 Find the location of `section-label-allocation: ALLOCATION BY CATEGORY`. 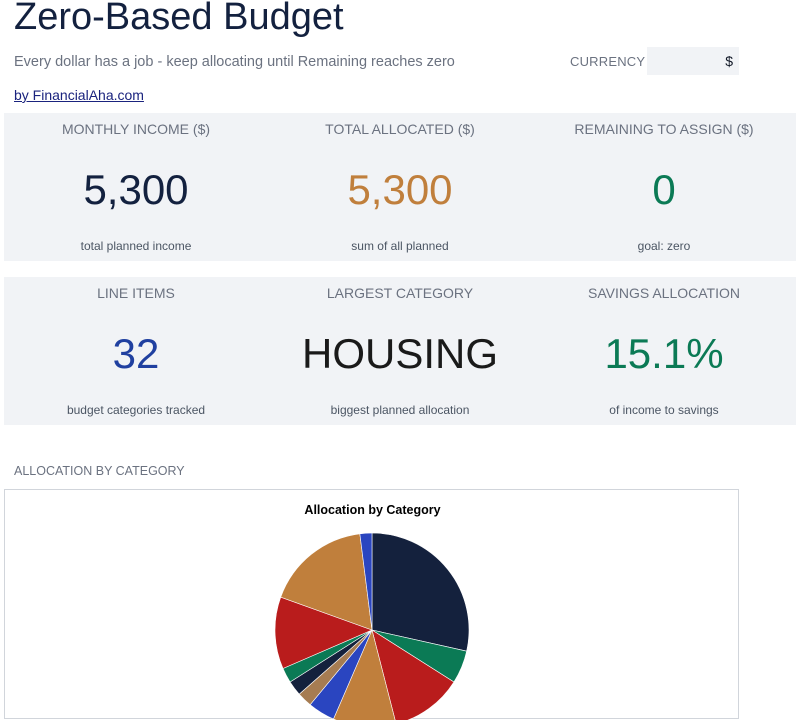

section-label-allocation: ALLOCATION BY CATEGORY is located at coordinates (99, 471).